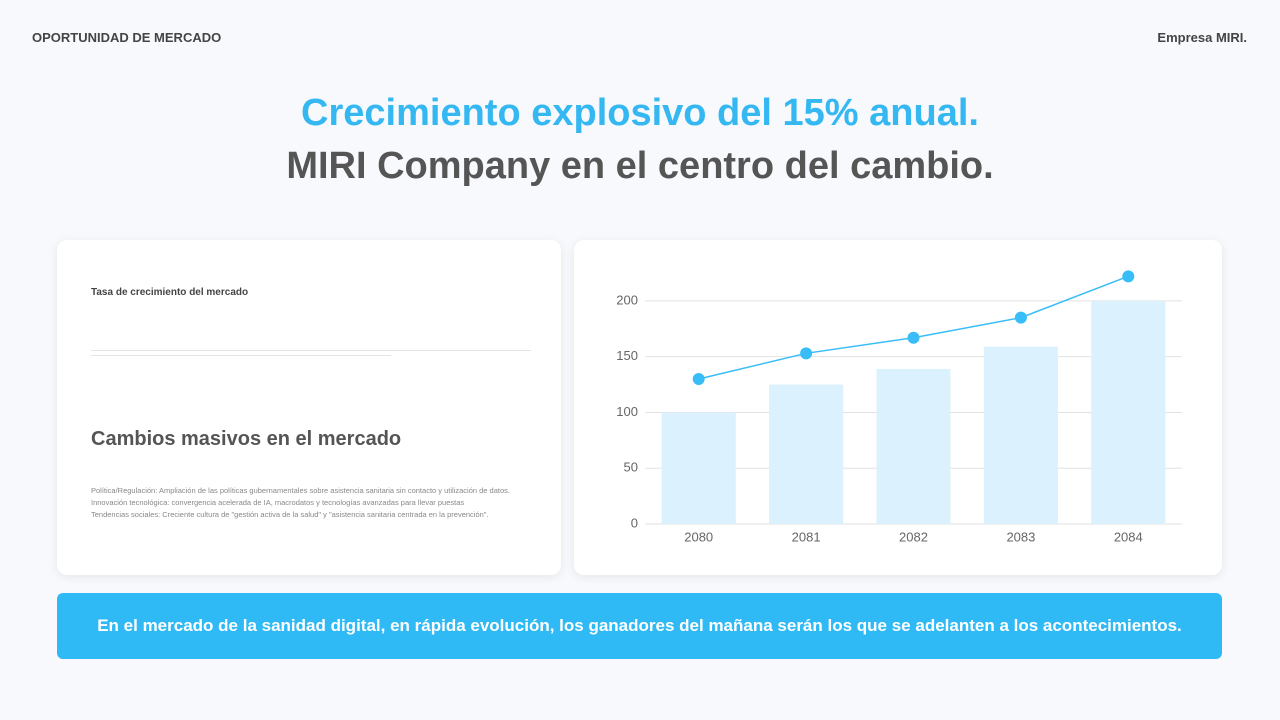  Describe the element at coordinates (170, 292) in the screenshot. I see `card-label: Tasa de crecimiento del mercado` at that location.